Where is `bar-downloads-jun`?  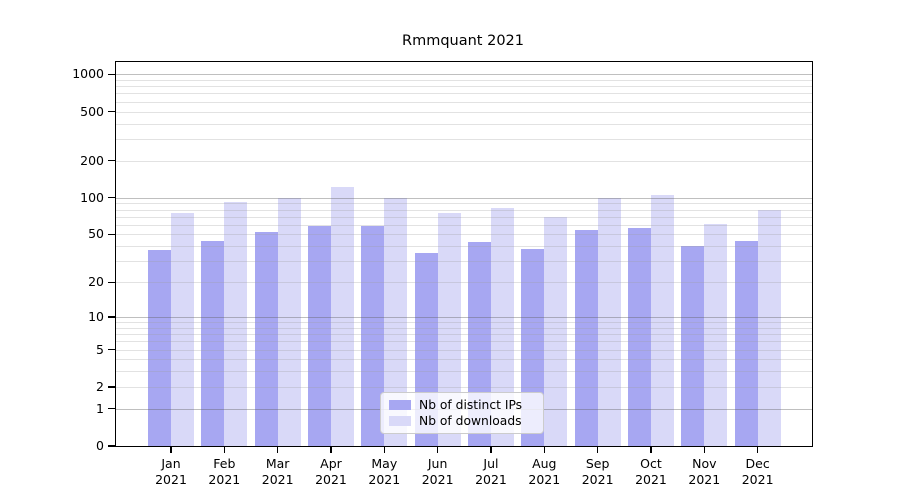 bar-downloads-jun is located at coordinates (449, 329).